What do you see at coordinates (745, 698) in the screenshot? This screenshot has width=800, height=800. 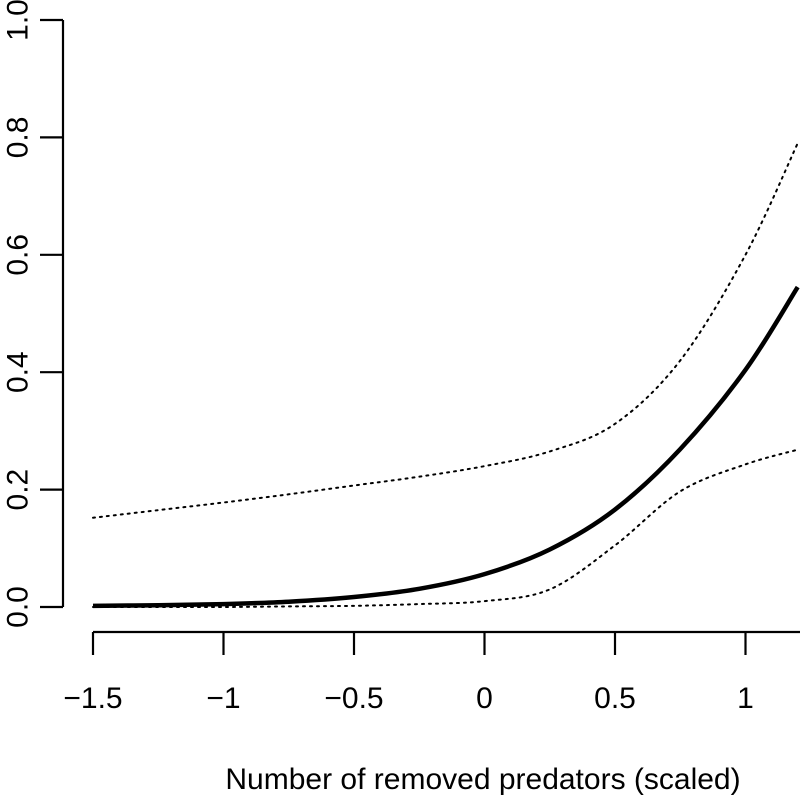 I see `x-tick-label: 1` at bounding box center [745, 698].